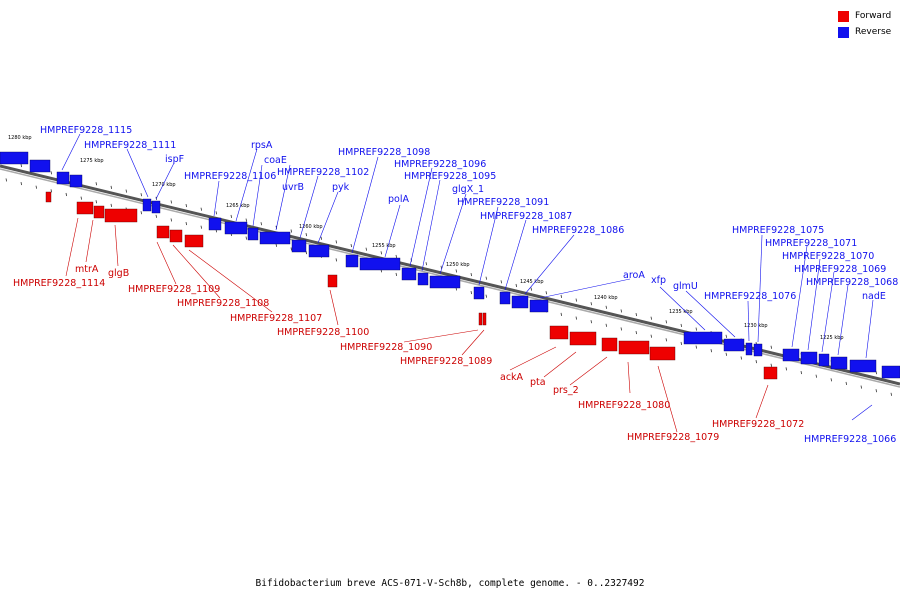 Image resolution: width=900 pixels, height=600 pixels. I want to click on gene-label: HMPREF9228_1087, so click(526, 216).